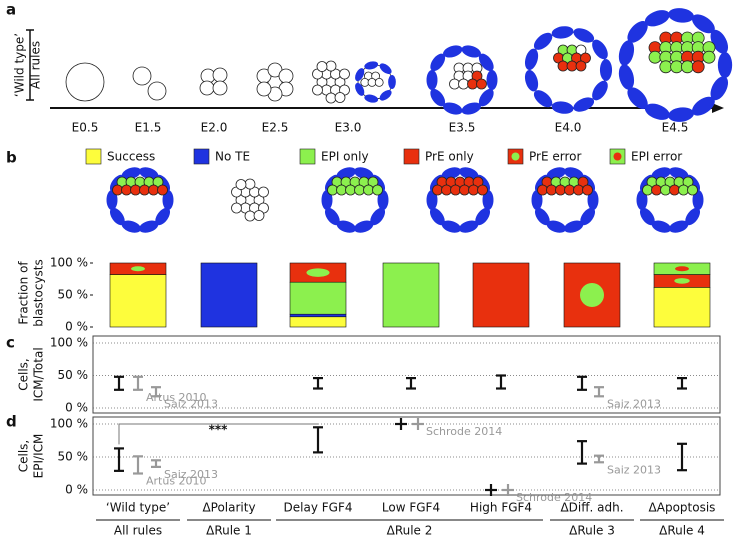 This screenshot has height=539, width=733. What do you see at coordinates (675, 128) in the screenshot?
I see `stage-label: E4.5` at bounding box center [675, 128].